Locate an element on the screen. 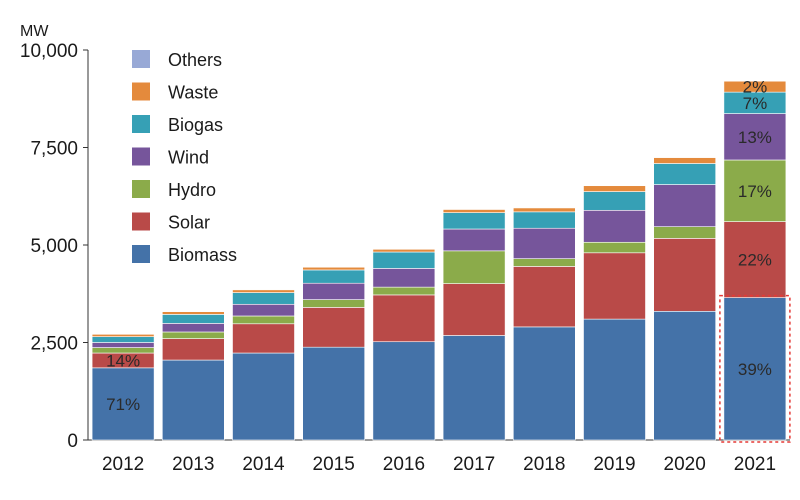  bar-segment-hydro-2019 is located at coordinates (614, 247).